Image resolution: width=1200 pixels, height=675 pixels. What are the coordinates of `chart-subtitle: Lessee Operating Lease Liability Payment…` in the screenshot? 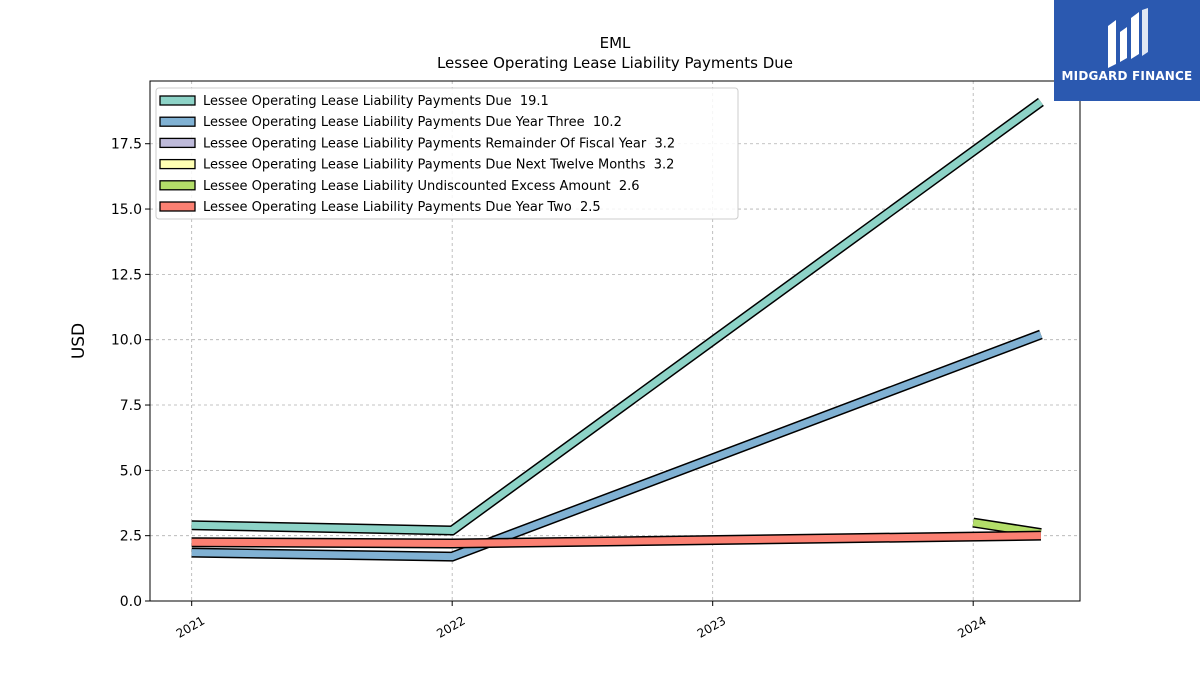 It's located at (615, 63).